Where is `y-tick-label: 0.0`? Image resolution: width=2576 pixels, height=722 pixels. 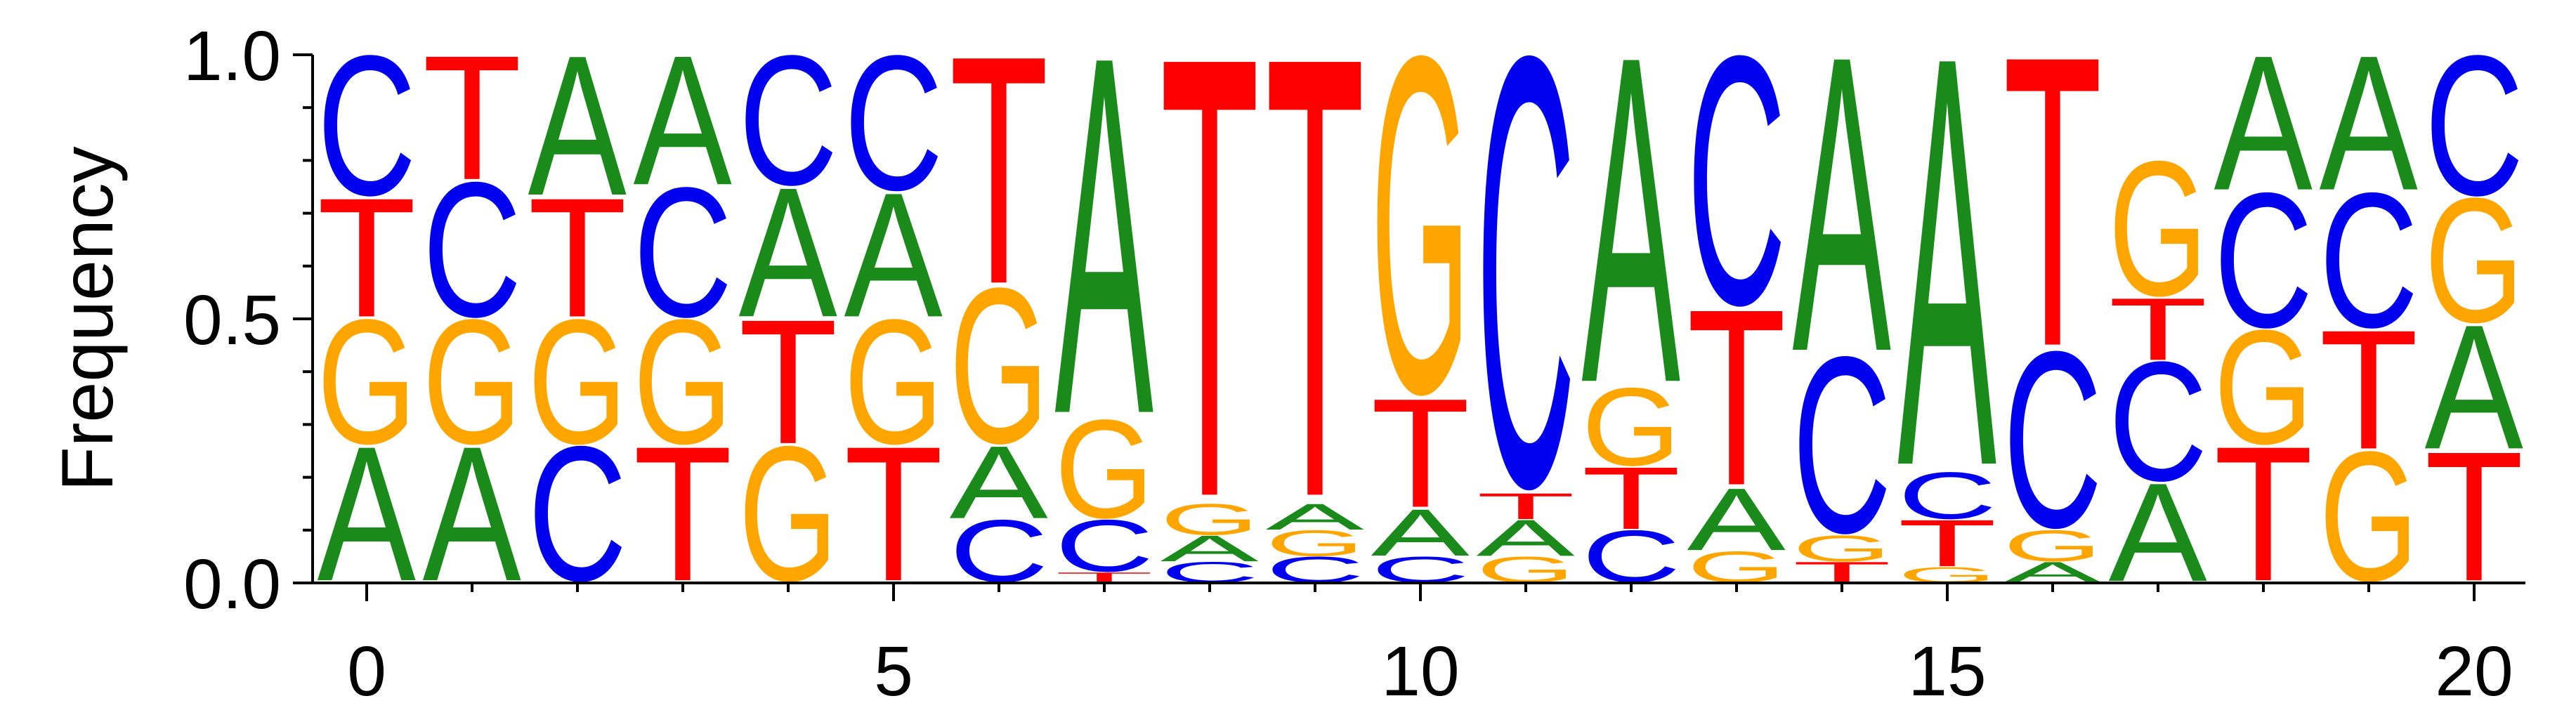 y-tick-label: 0.0 is located at coordinates (232, 584).